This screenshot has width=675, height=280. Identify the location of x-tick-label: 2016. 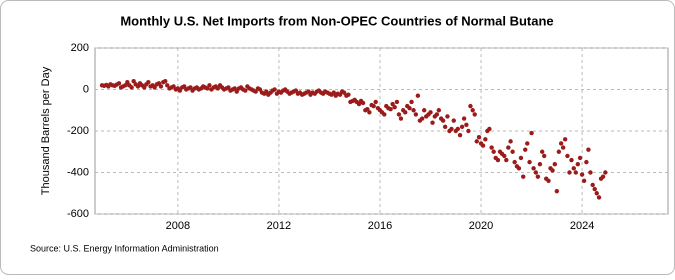
(380, 226).